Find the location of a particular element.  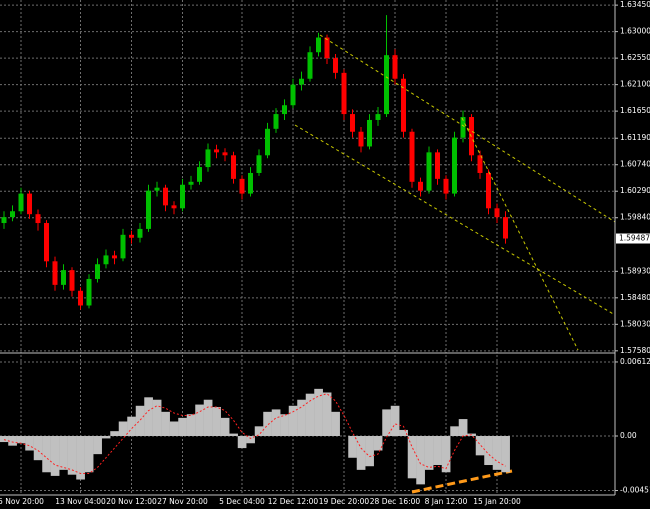

x-tick-label: 20 Nov 12:00 is located at coordinates (131, 501).